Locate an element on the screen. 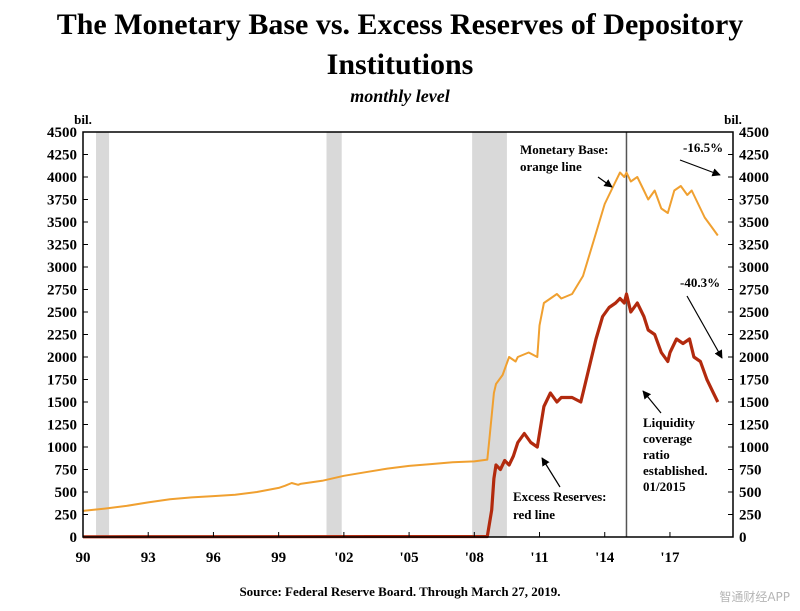  y-tick-label-left: 1500 is located at coordinates (62, 403).